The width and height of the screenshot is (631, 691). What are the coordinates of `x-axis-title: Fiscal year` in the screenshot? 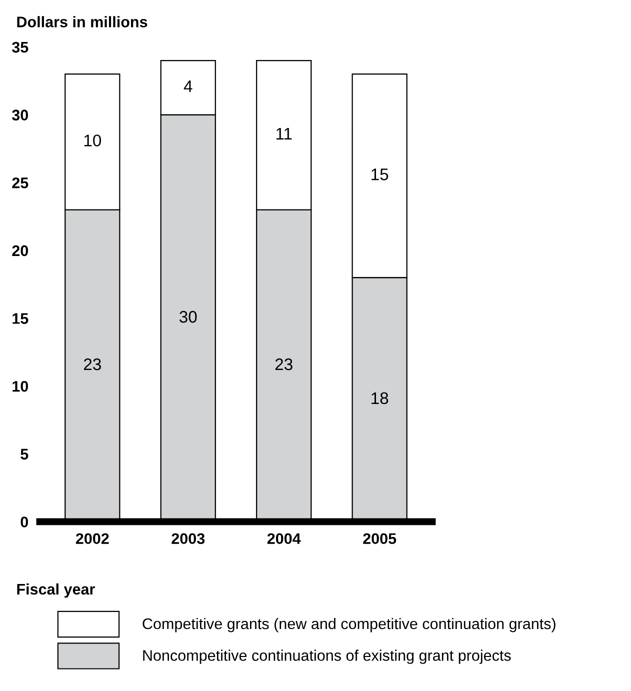 It's located at (56, 590).